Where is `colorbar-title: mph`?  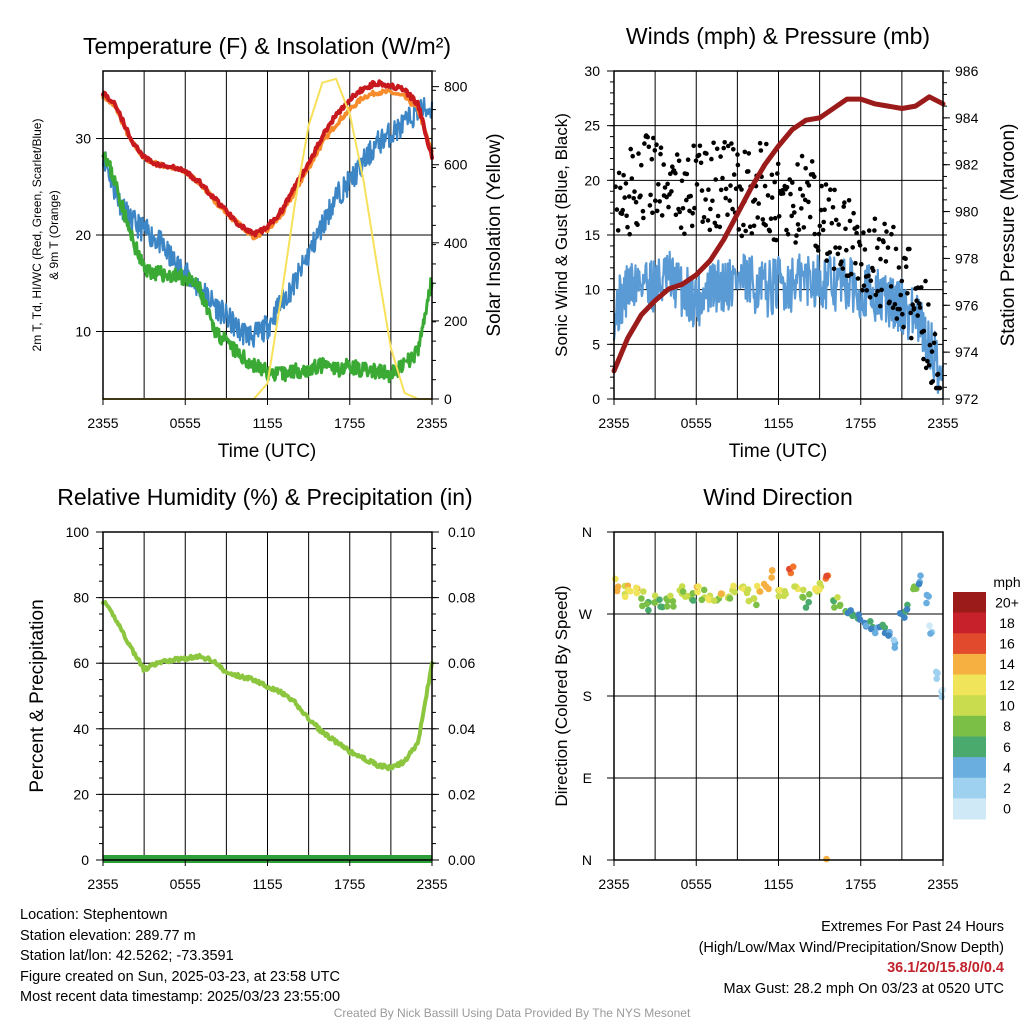
colorbar-title: mph is located at coordinates (1006, 582).